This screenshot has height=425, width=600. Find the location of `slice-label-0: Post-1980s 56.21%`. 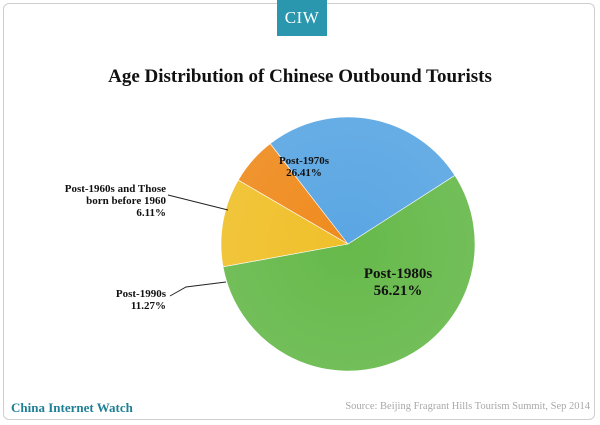

slice-label-0: Post-1980s 56.21% is located at coordinates (398, 282).